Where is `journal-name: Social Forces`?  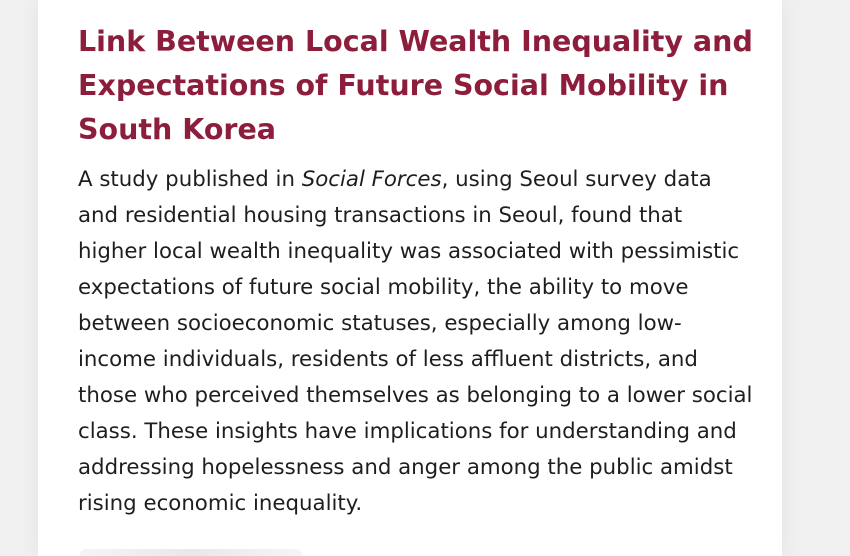
journal-name: Social Forces is located at coordinates (371, 179).